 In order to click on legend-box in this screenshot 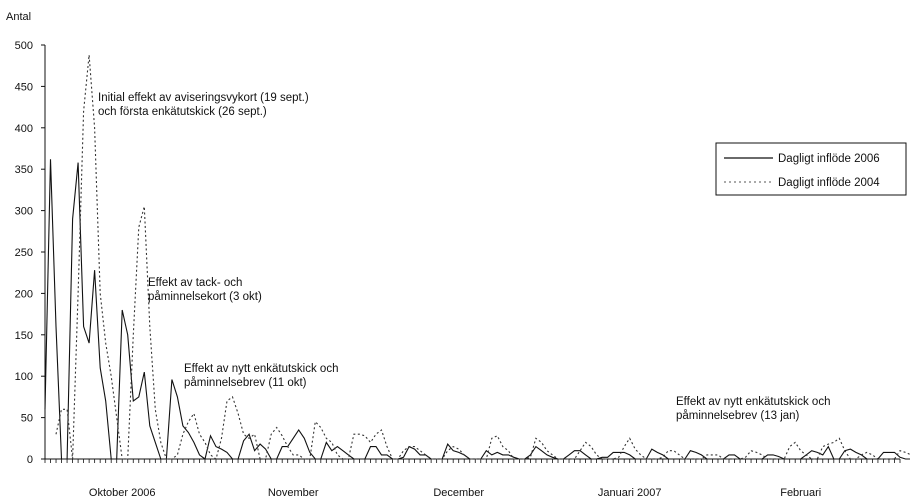, I will do `click(811, 169)`.